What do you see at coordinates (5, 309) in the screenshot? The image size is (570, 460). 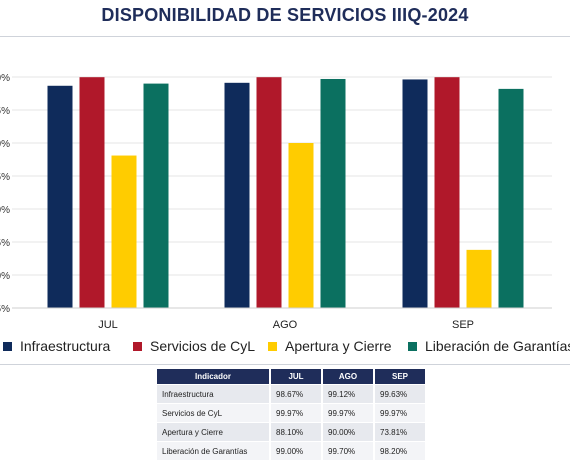 I see `y-tick-label: 65%` at bounding box center [5, 309].